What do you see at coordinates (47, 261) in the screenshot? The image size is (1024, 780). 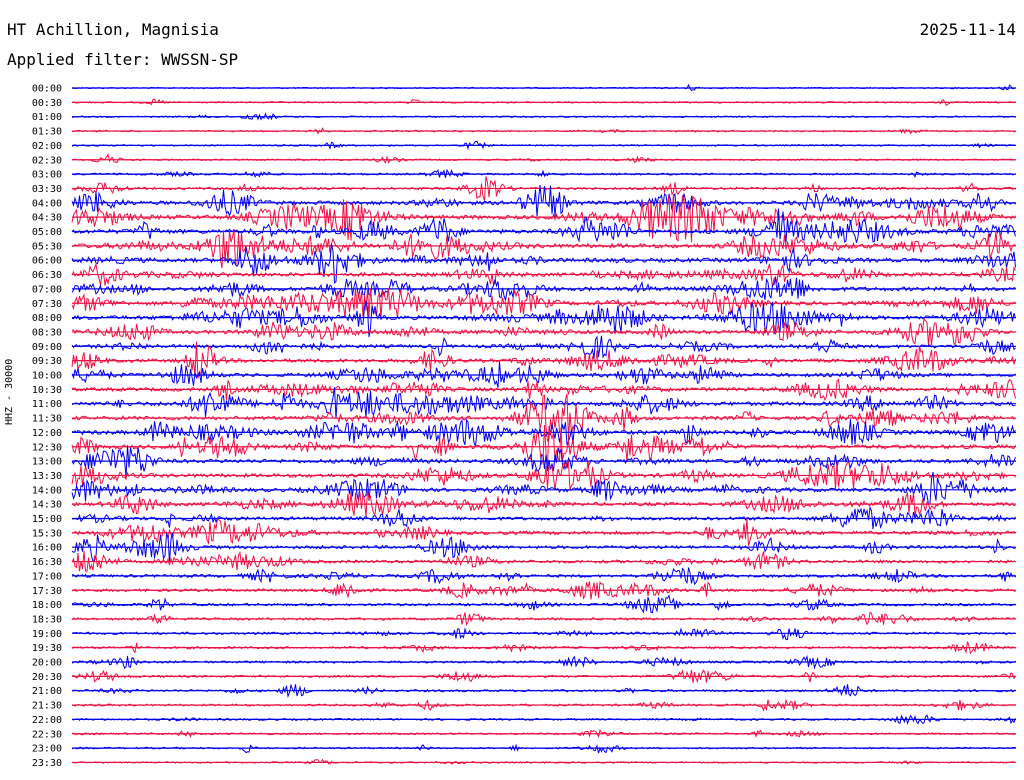 I see `time-label: 06:00` at bounding box center [47, 261].